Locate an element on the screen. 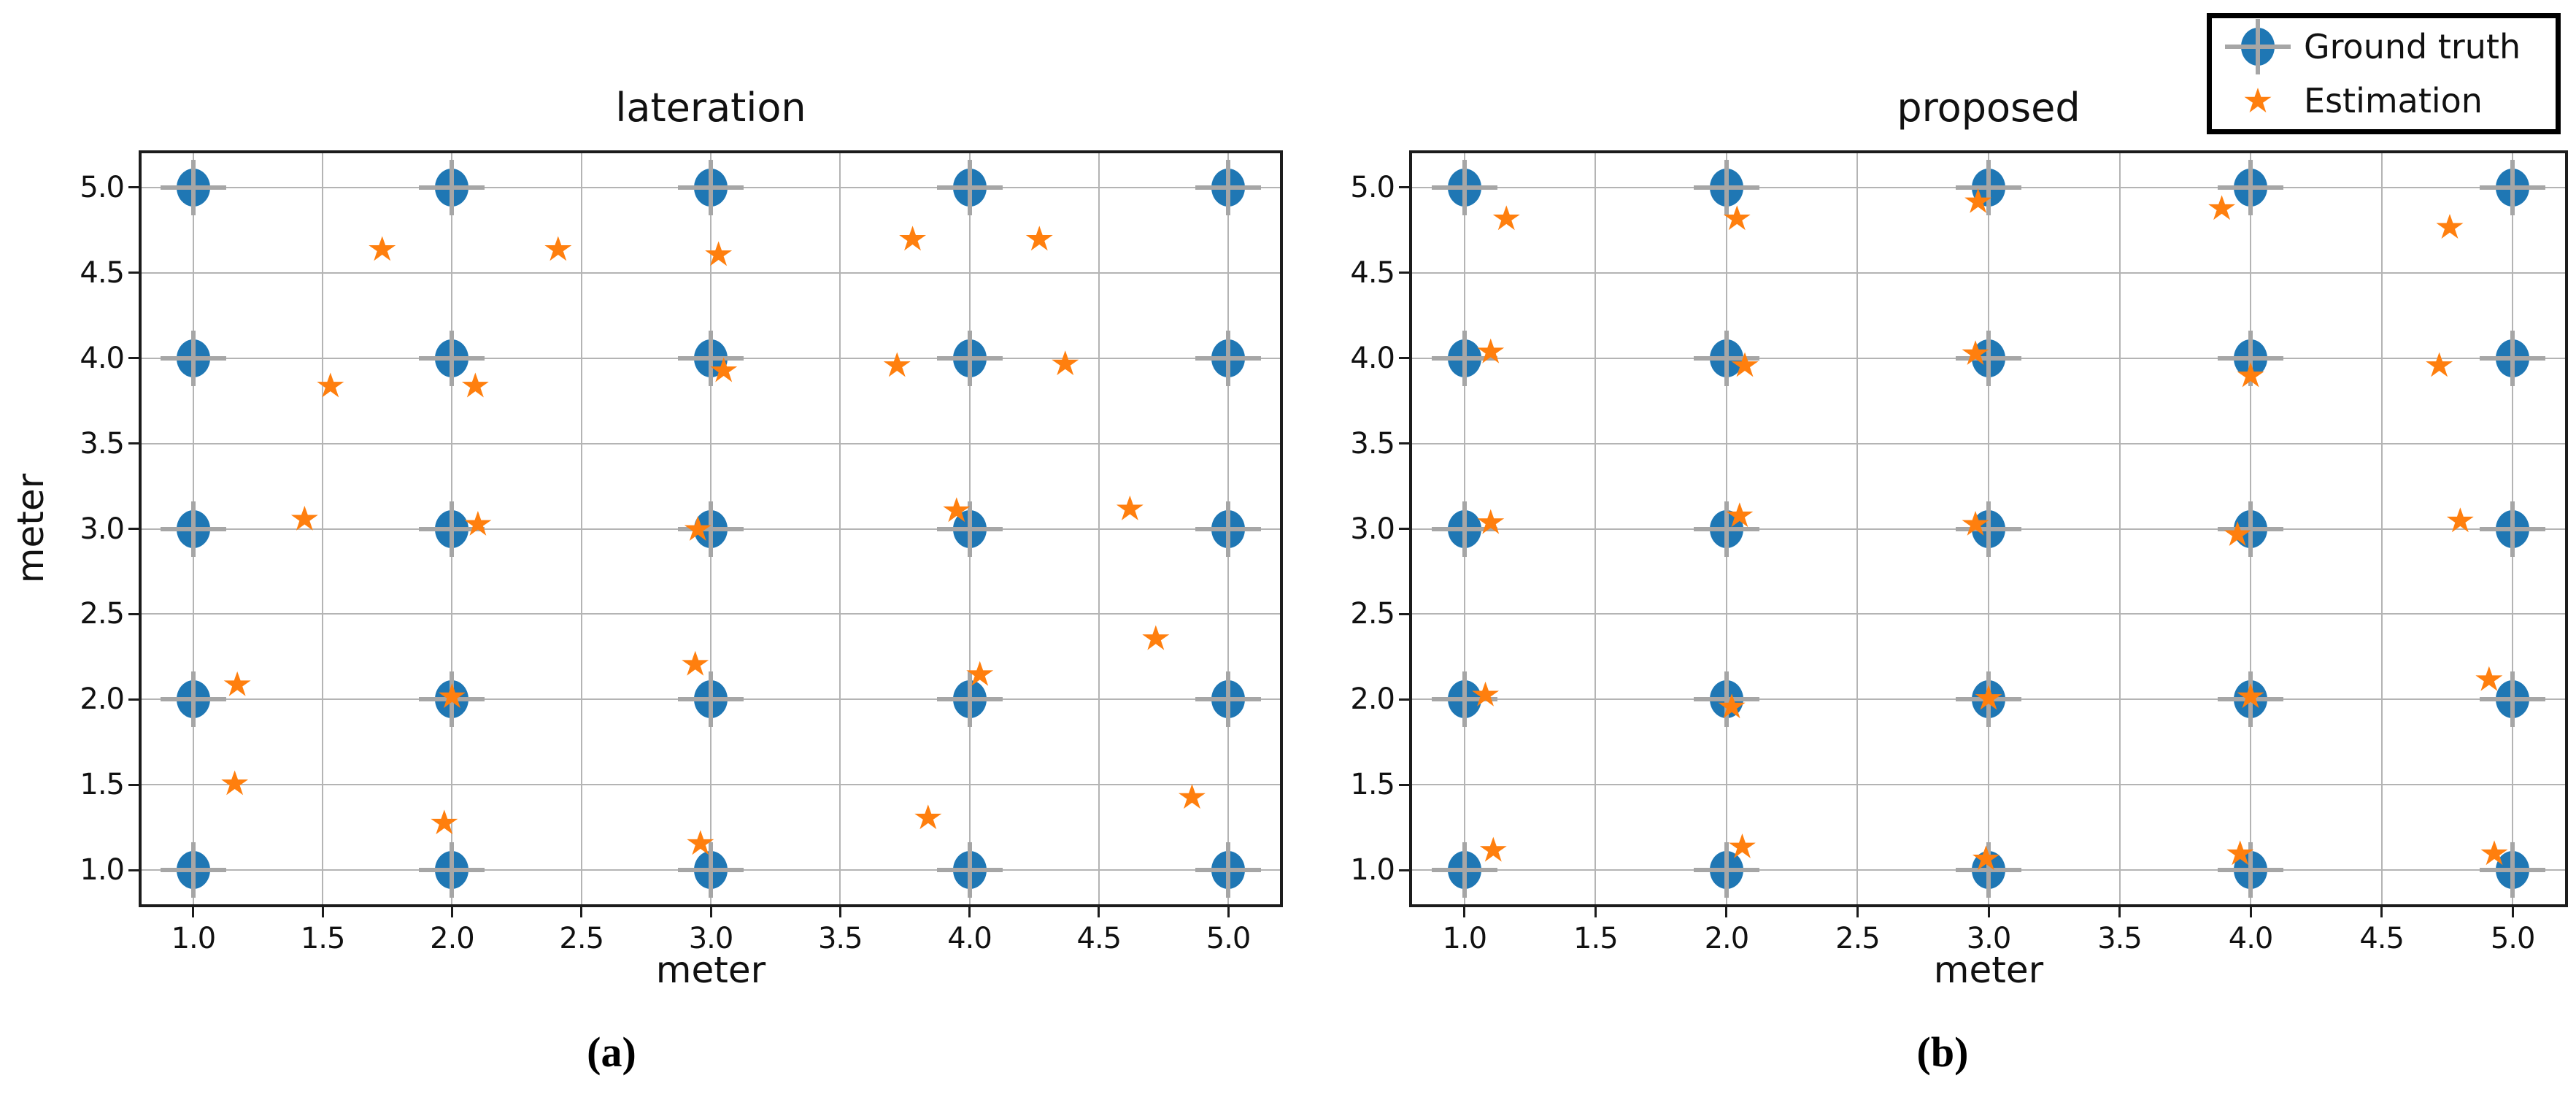  y-tick-label: 3.0 is located at coordinates (1372, 529).